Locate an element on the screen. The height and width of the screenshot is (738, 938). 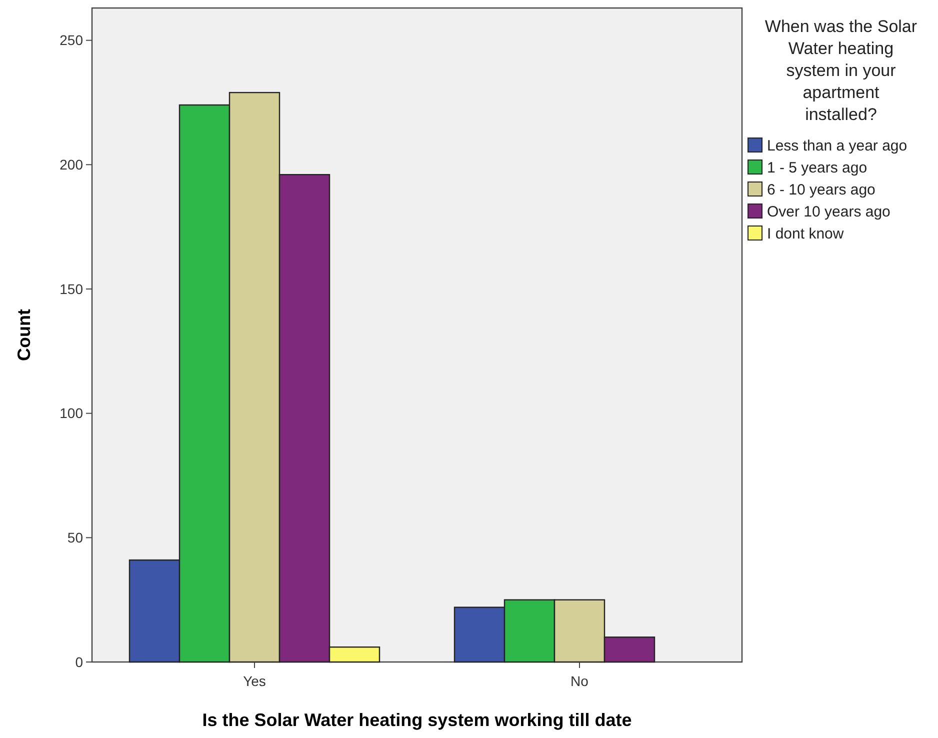
y-tick-label: 100 is located at coordinates (72, 413).